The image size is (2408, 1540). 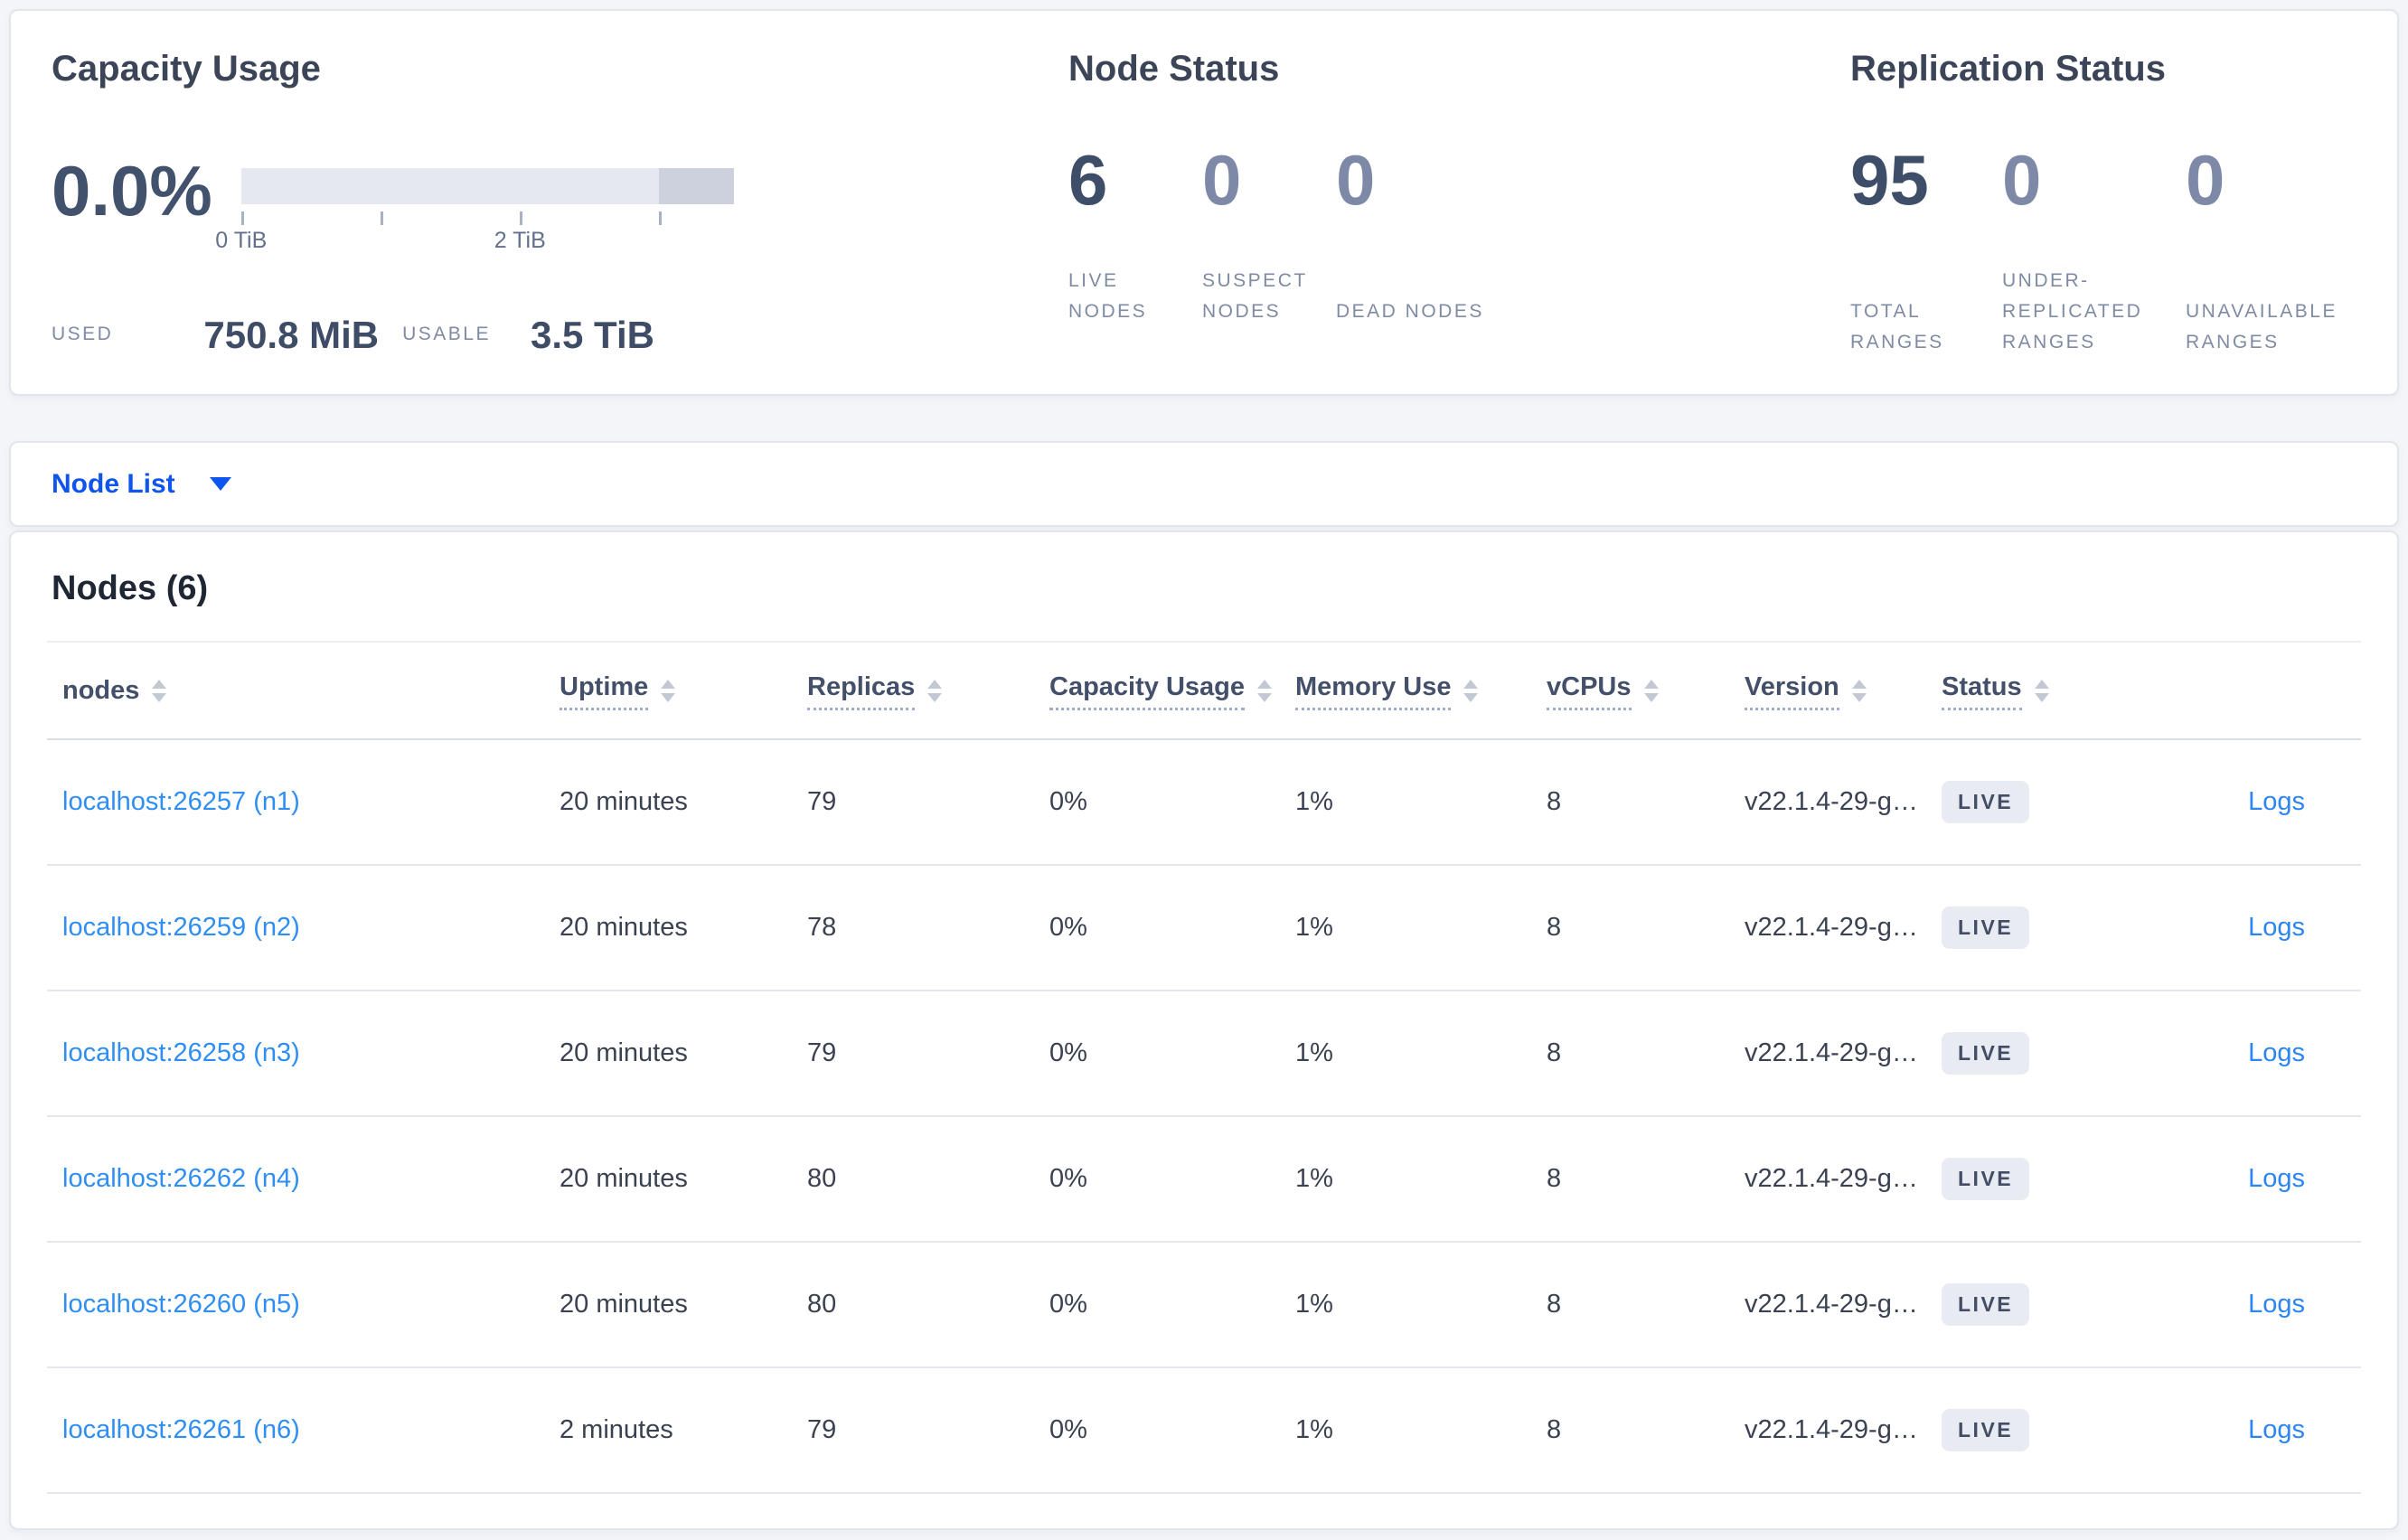 I want to click on node-link: localhost:26258 (n3), so click(x=181, y=1052).